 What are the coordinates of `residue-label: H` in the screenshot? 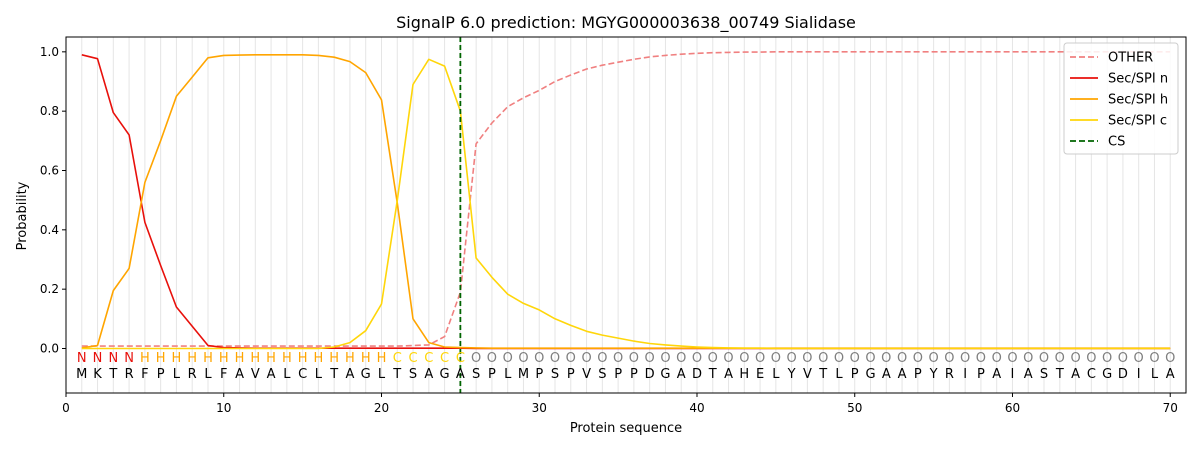 It's located at (744, 374).